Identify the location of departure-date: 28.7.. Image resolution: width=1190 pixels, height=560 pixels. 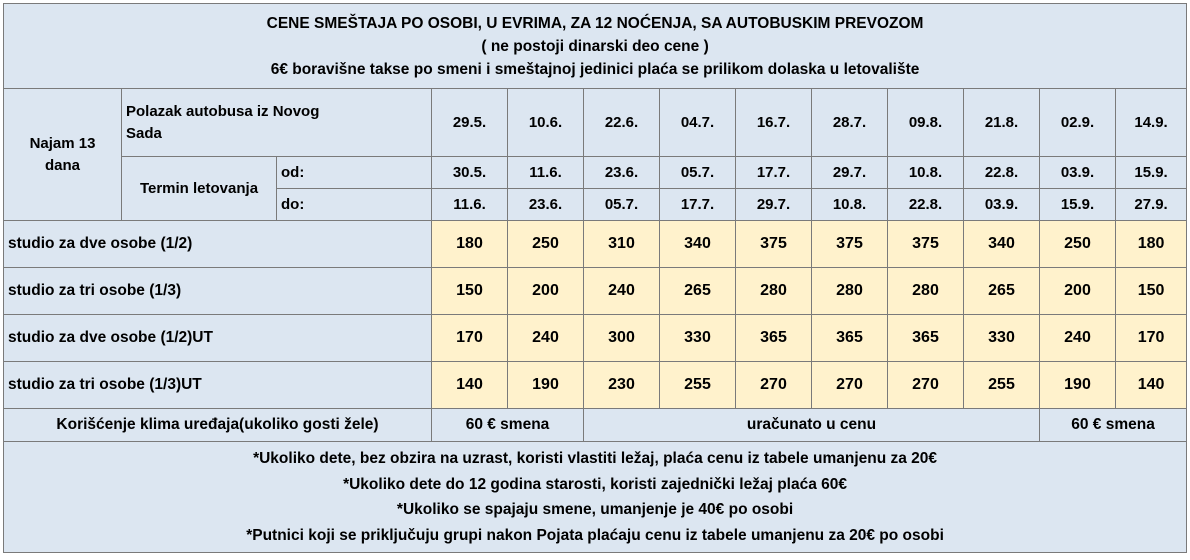
(849, 122).